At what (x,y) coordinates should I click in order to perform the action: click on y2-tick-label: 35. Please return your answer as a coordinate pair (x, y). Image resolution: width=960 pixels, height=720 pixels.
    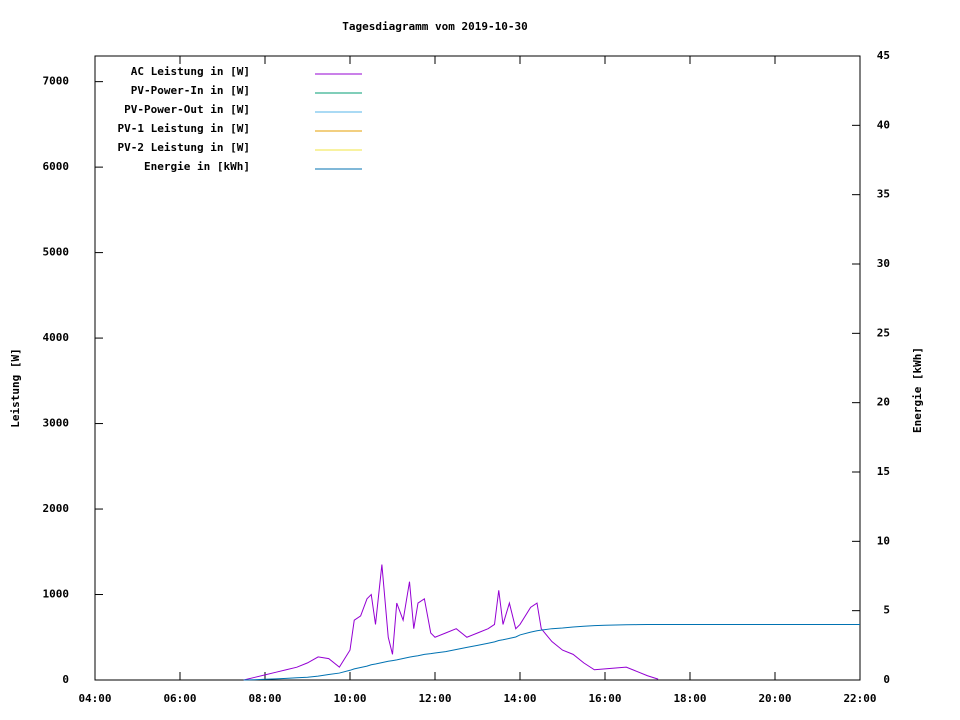
    Looking at the image, I should click on (883, 194).